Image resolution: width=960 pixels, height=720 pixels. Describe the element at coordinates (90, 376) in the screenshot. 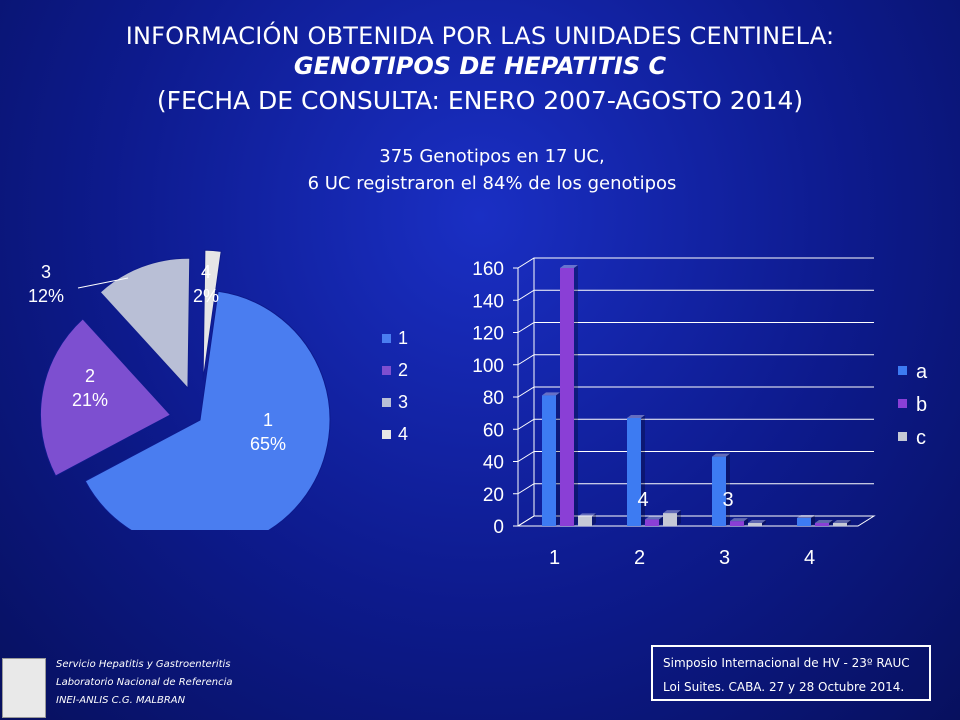

I see `pie-label-2-name: 2` at that location.